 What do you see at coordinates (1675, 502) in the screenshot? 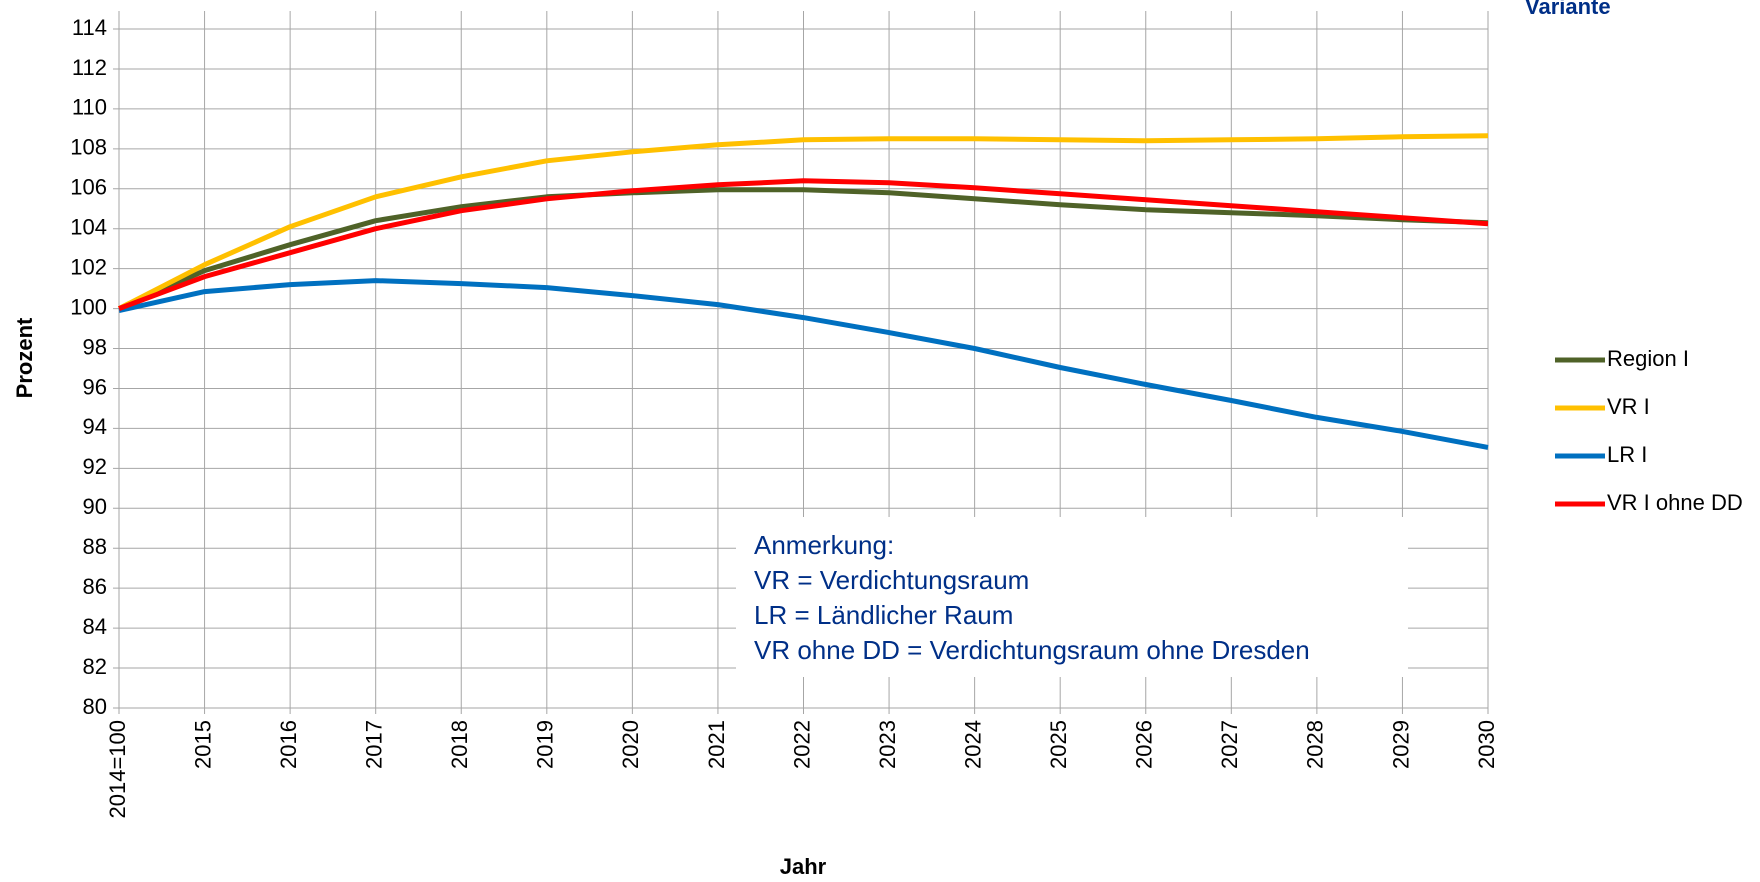
I see `legend-label: VR I ohne DD` at bounding box center [1675, 502].